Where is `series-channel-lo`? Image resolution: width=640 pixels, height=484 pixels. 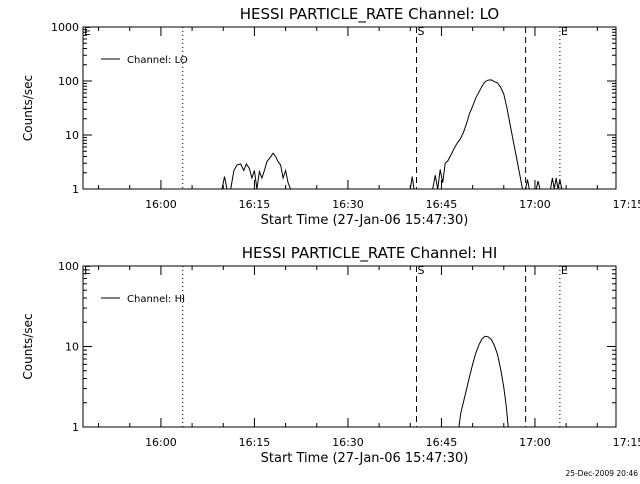
series-channel-lo is located at coordinates (392, 134).